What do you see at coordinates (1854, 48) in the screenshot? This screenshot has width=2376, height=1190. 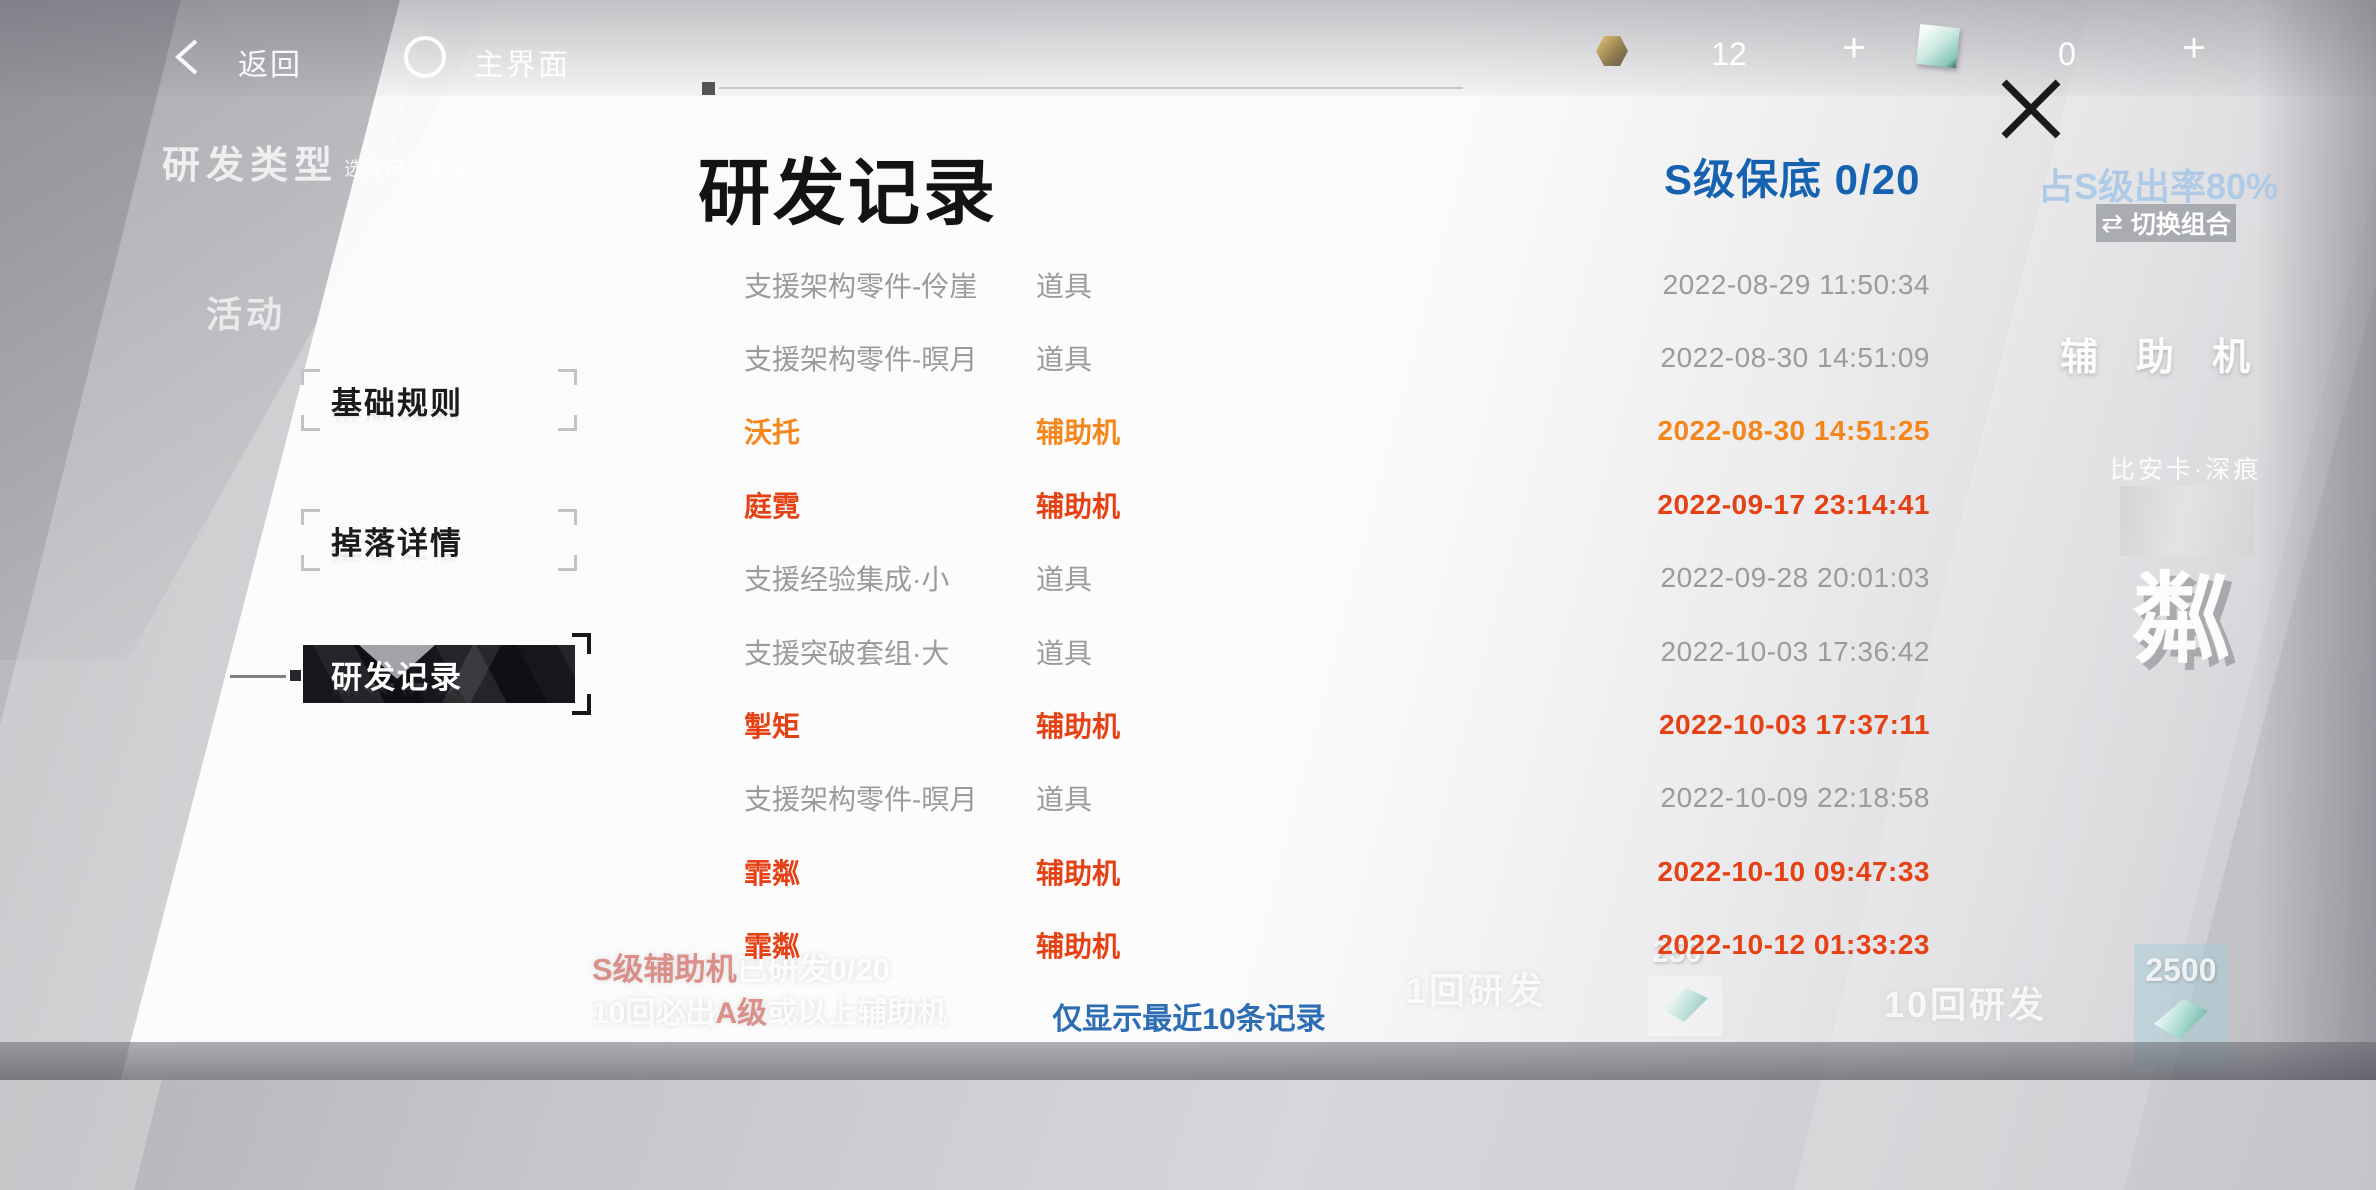 I see `currency1-add-button: +` at bounding box center [1854, 48].